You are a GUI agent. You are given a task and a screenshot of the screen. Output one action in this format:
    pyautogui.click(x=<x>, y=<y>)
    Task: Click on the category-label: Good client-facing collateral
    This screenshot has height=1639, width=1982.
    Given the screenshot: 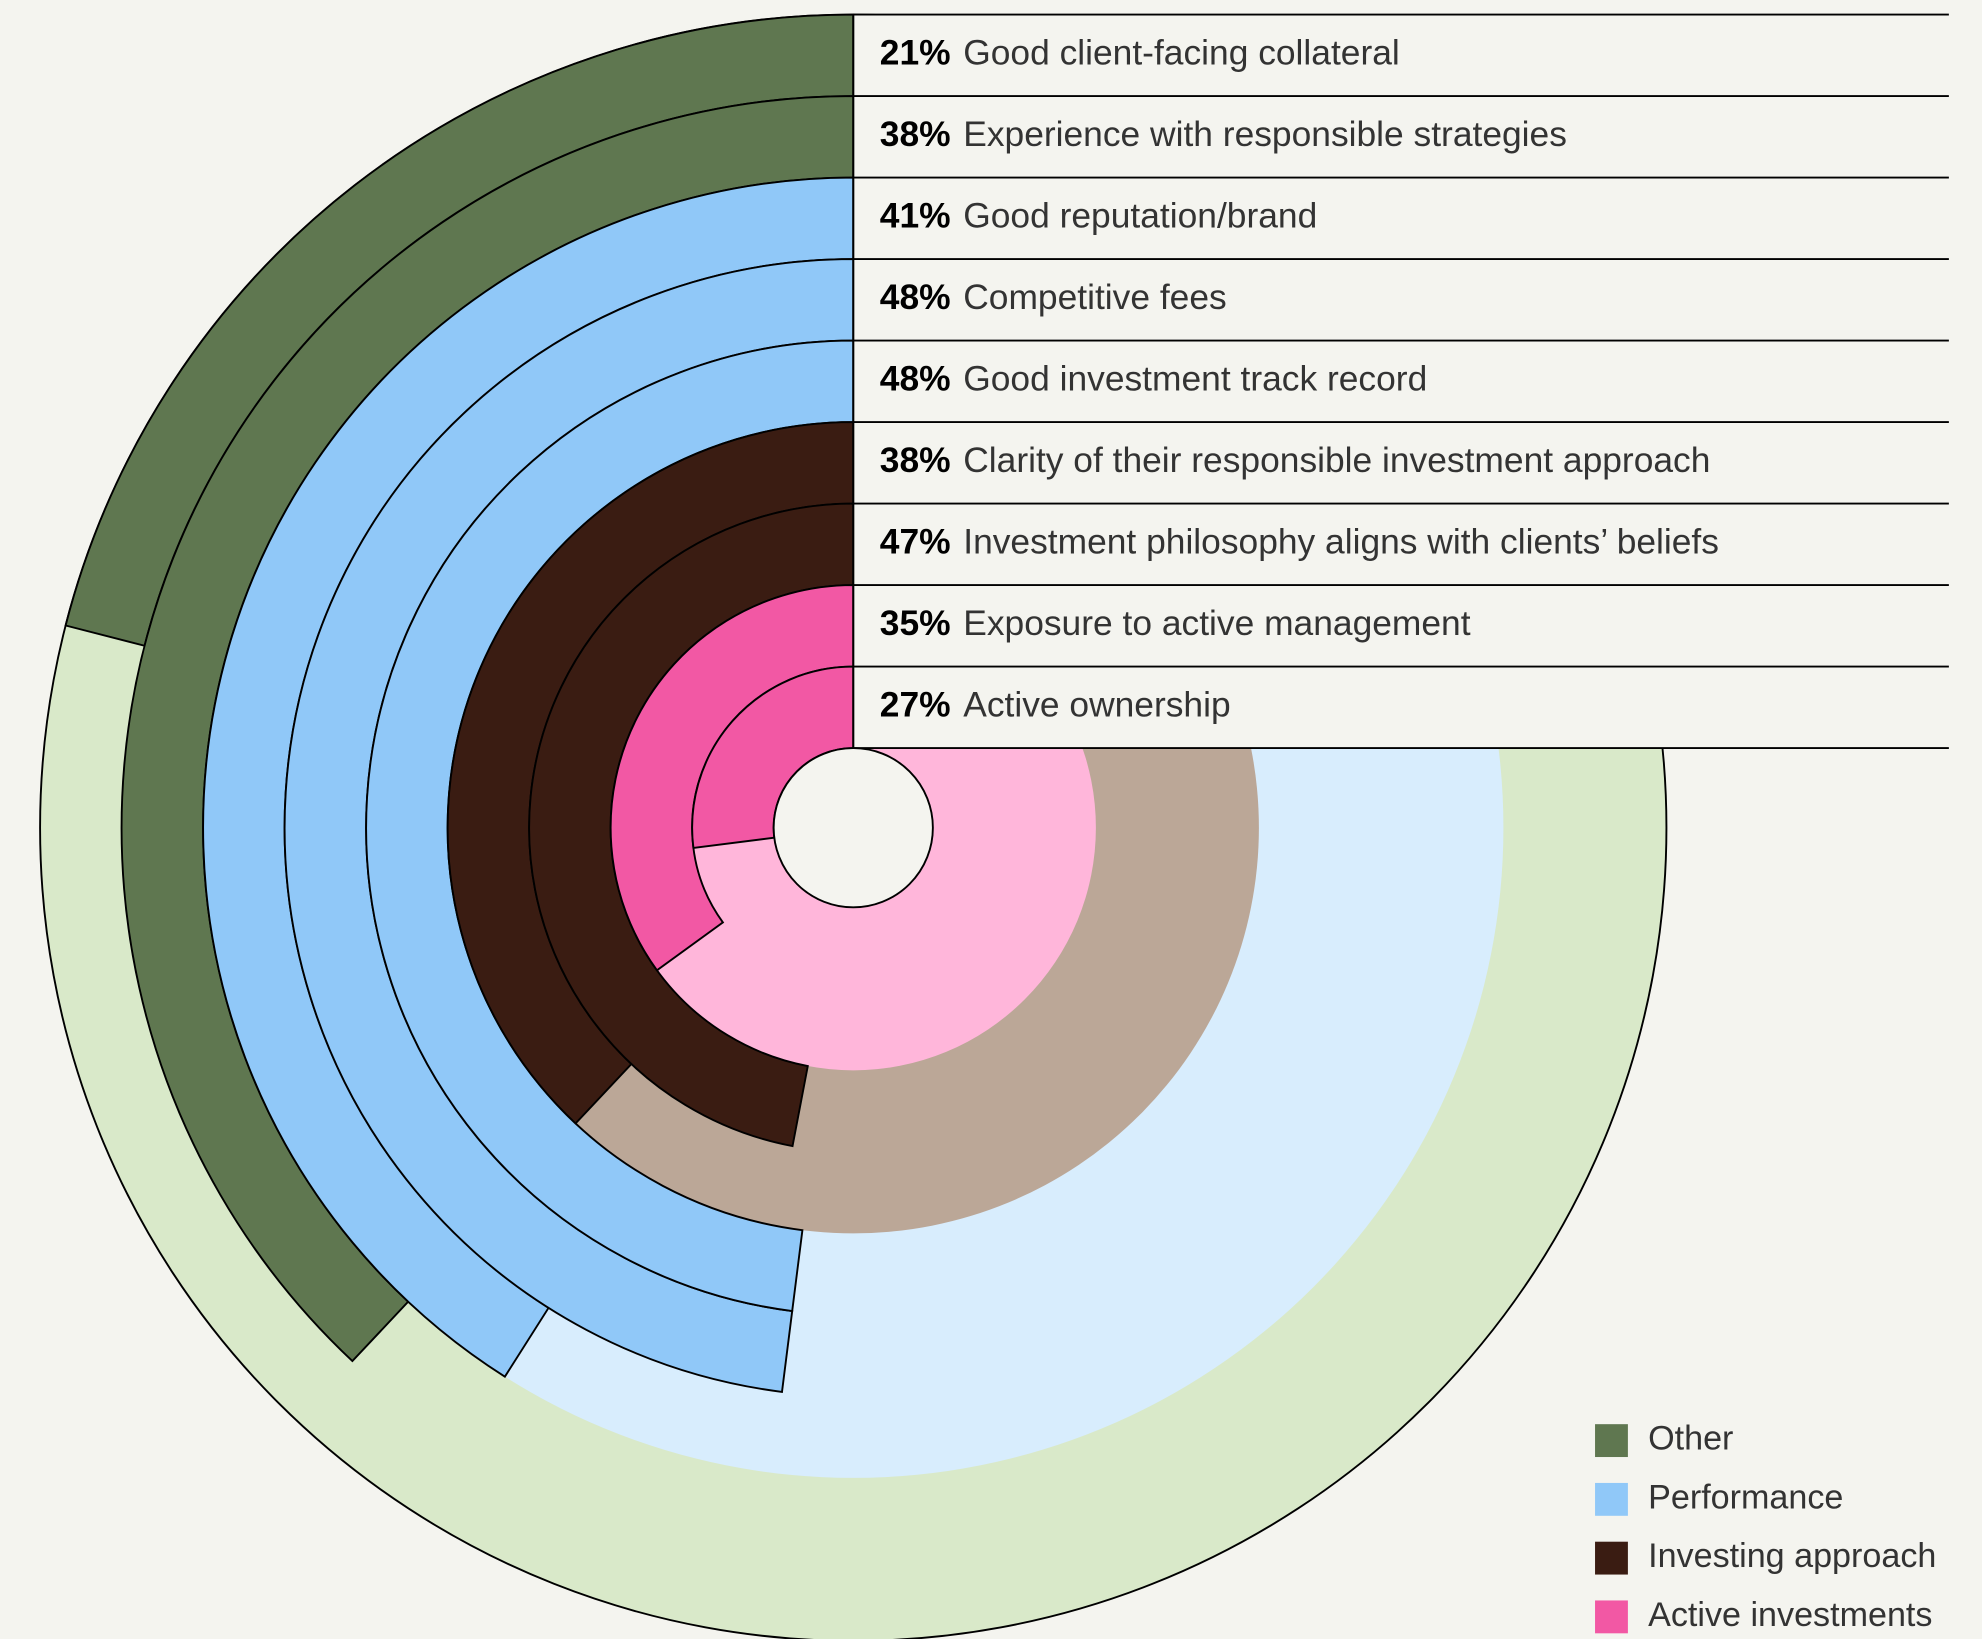 What is the action you would take?
    pyautogui.click(x=1181, y=53)
    